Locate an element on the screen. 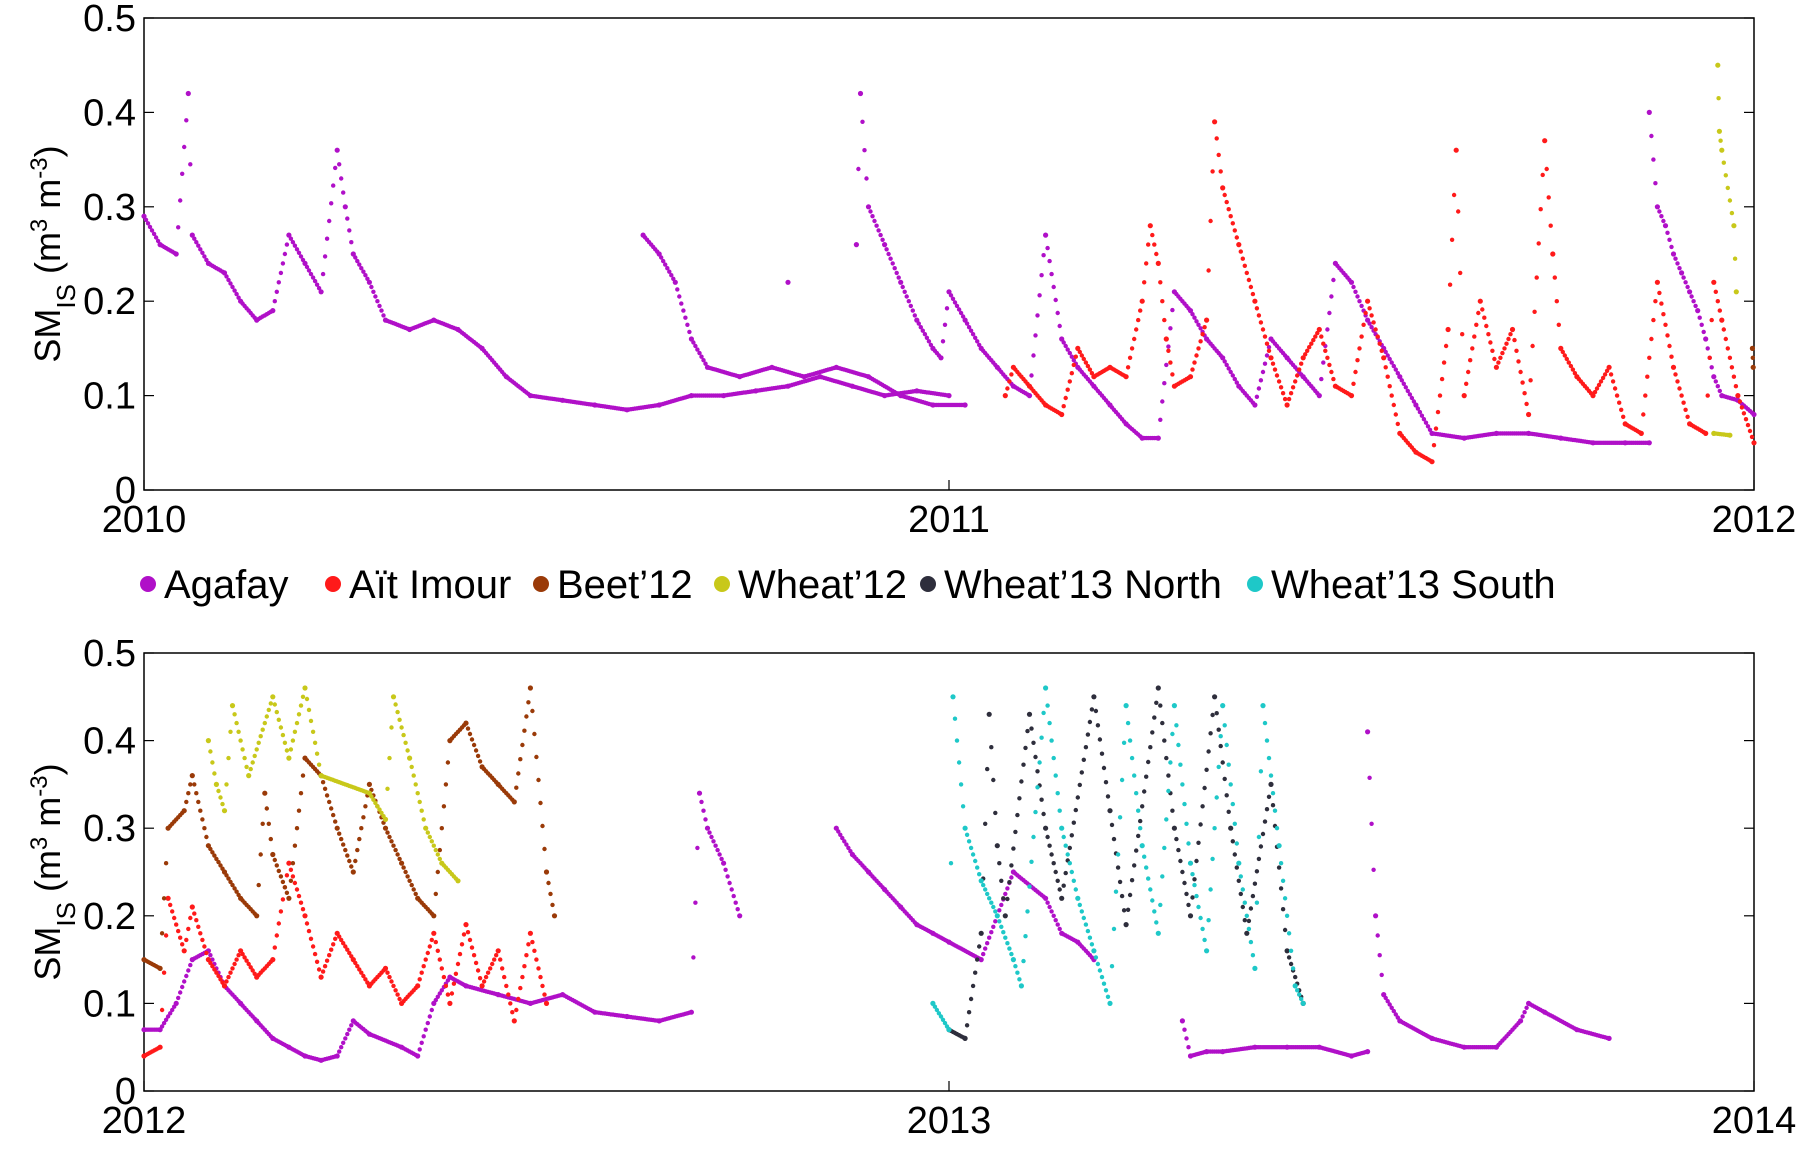 The width and height of the screenshot is (1798, 1149). legend-marker is located at coordinates (148, 584).